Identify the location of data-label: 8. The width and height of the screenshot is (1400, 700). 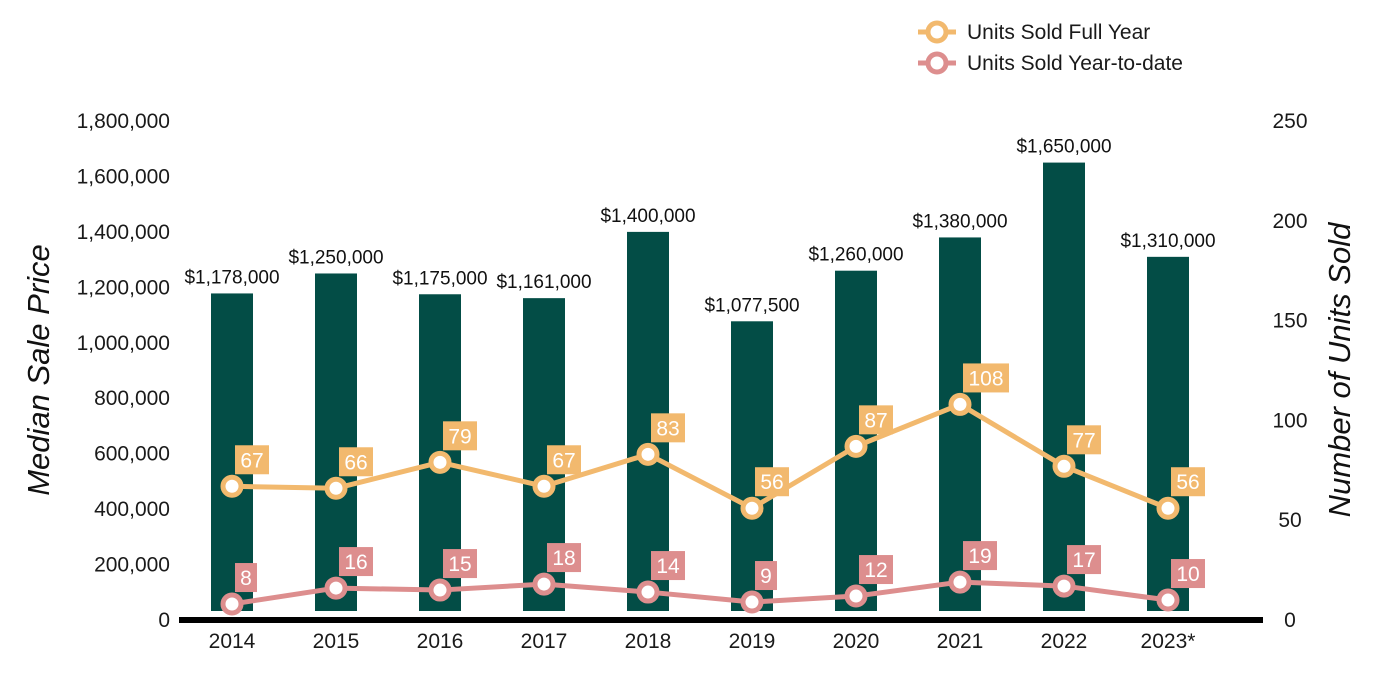
(246, 578).